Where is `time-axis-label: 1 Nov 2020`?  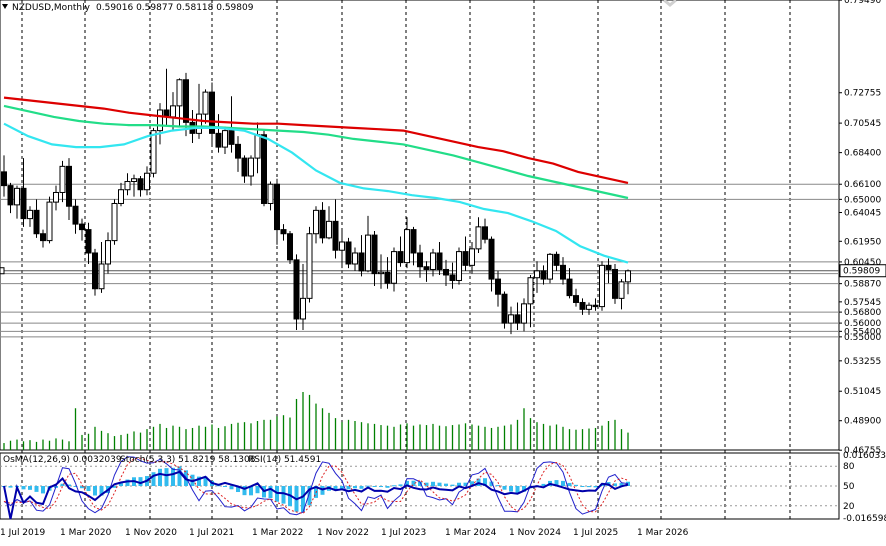
time-axis-label: 1 Nov 2020 is located at coordinates (151, 533).